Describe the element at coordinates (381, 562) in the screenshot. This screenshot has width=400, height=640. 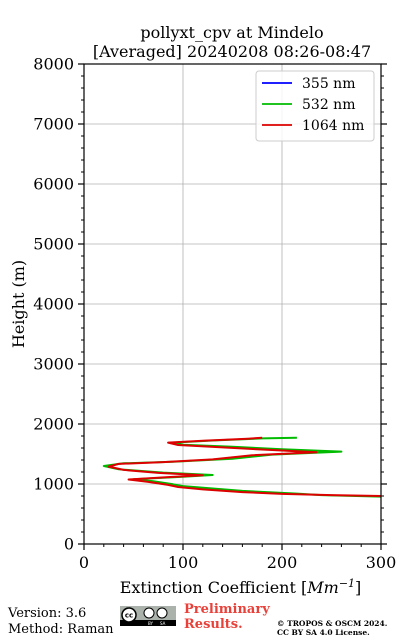
I see `x-tick-label: 300` at that location.